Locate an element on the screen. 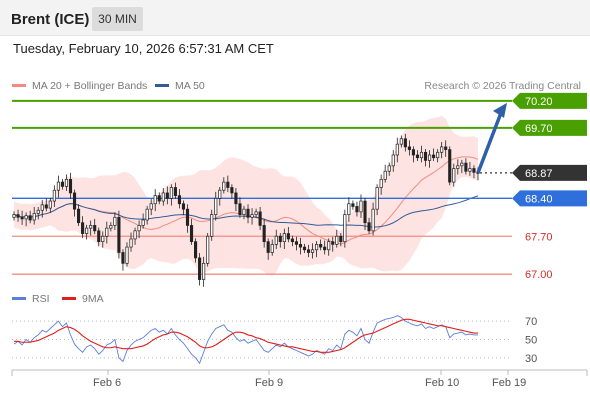  rsi-tick-50: 50 is located at coordinates (531, 341).